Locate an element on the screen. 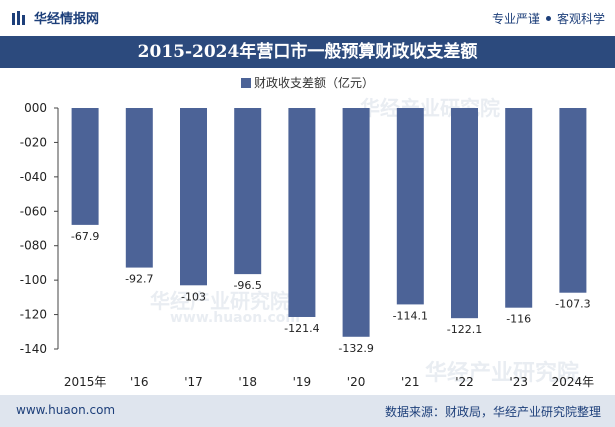 Image resolution: width=615 pixels, height=427 pixels. data-label: -92.7 is located at coordinates (139, 279).